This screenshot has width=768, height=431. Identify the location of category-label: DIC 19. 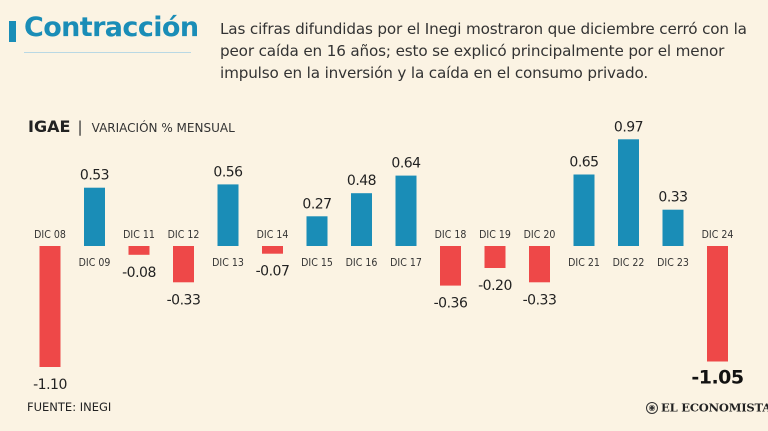
(495, 235).